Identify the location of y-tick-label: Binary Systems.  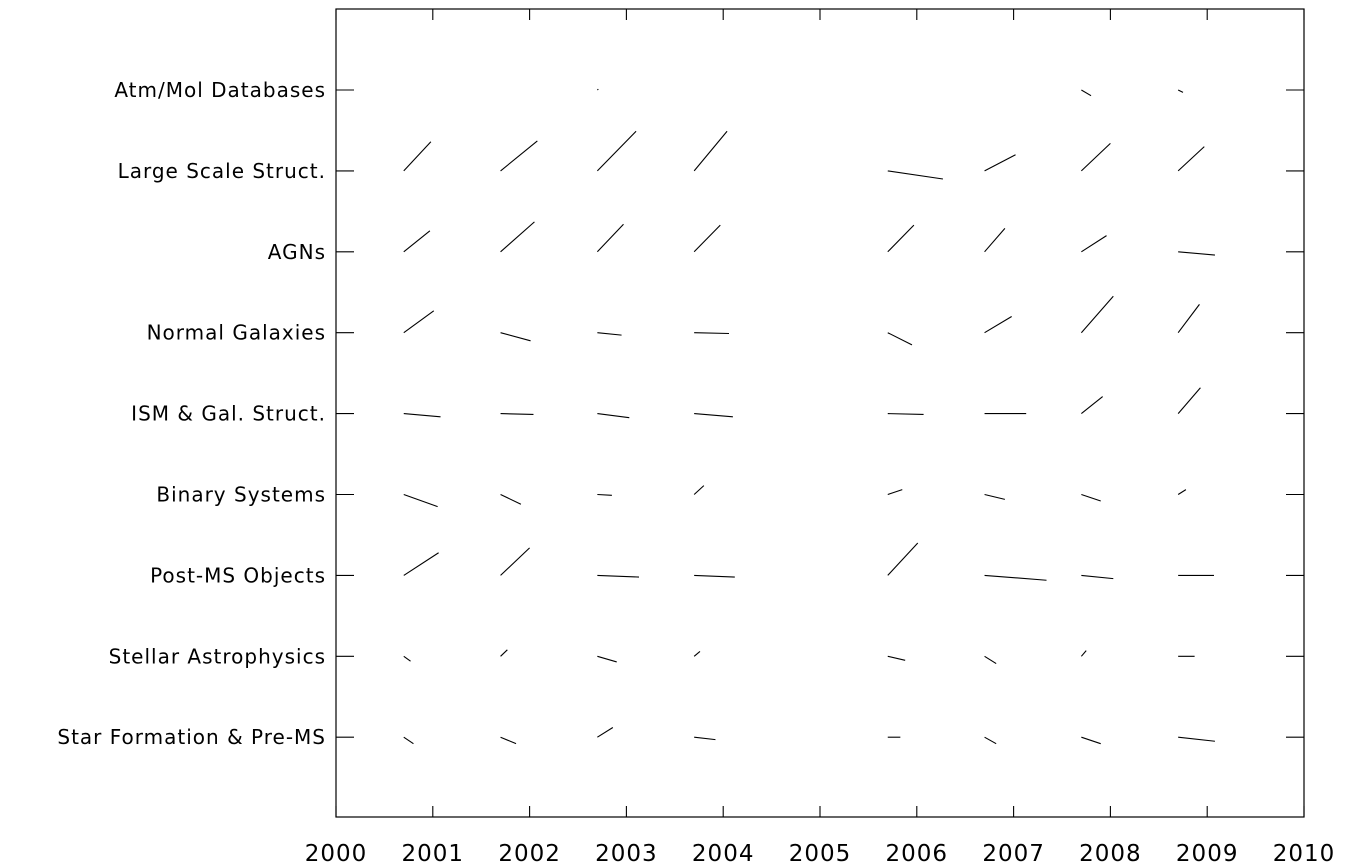
(241, 495).